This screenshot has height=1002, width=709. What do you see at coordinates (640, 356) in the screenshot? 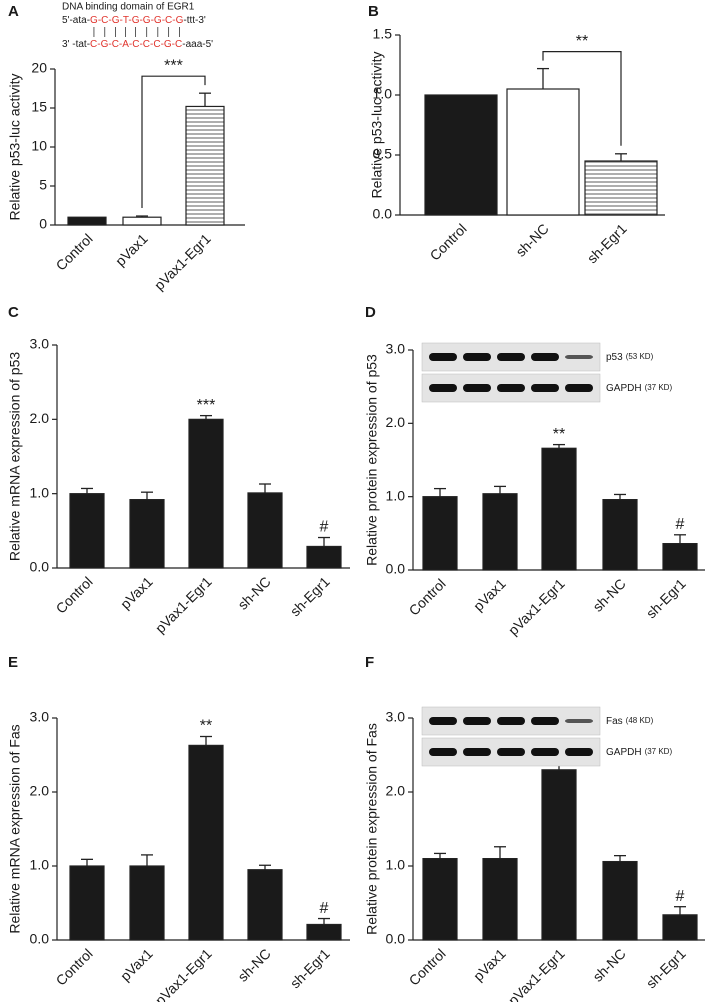
I see `blot-size: (53 KD)` at bounding box center [640, 356].